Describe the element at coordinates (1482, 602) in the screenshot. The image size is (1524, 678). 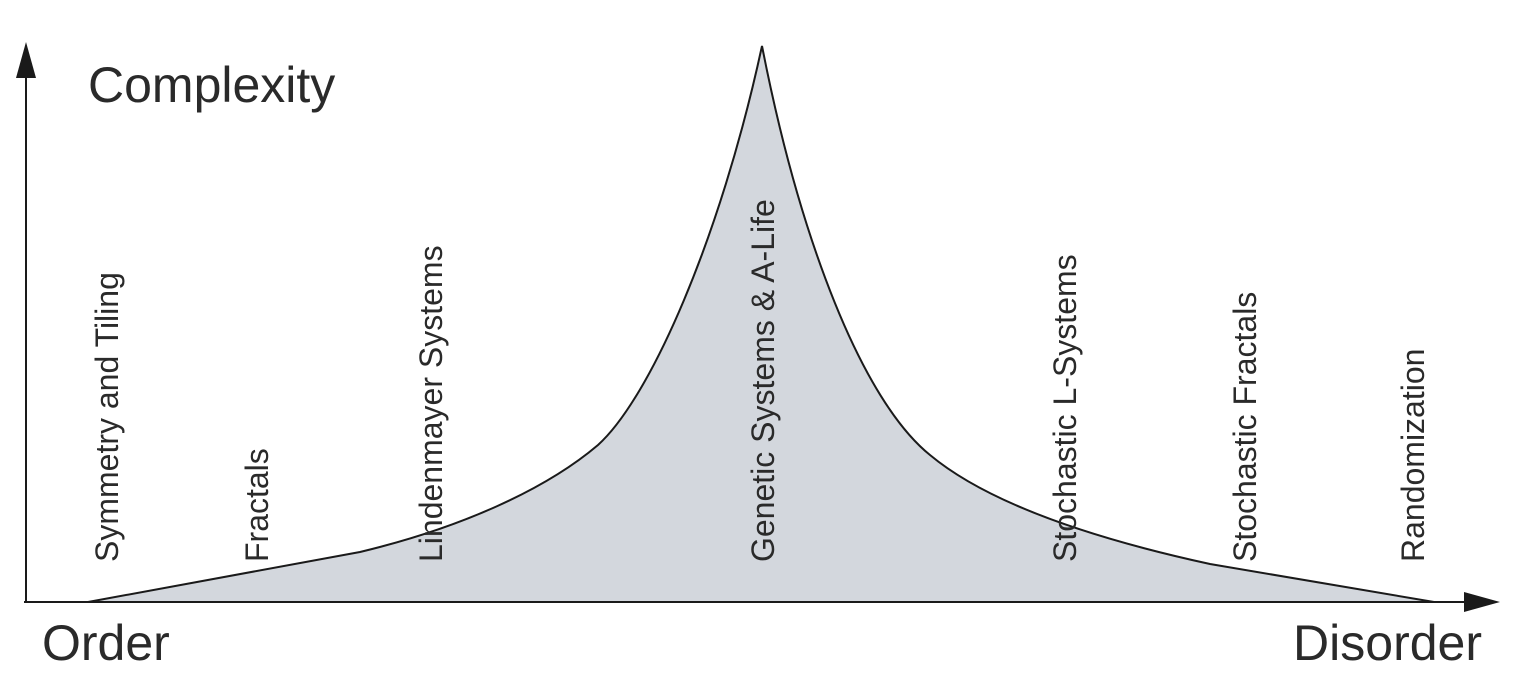
I see `x-axis-arrow-icon` at that location.